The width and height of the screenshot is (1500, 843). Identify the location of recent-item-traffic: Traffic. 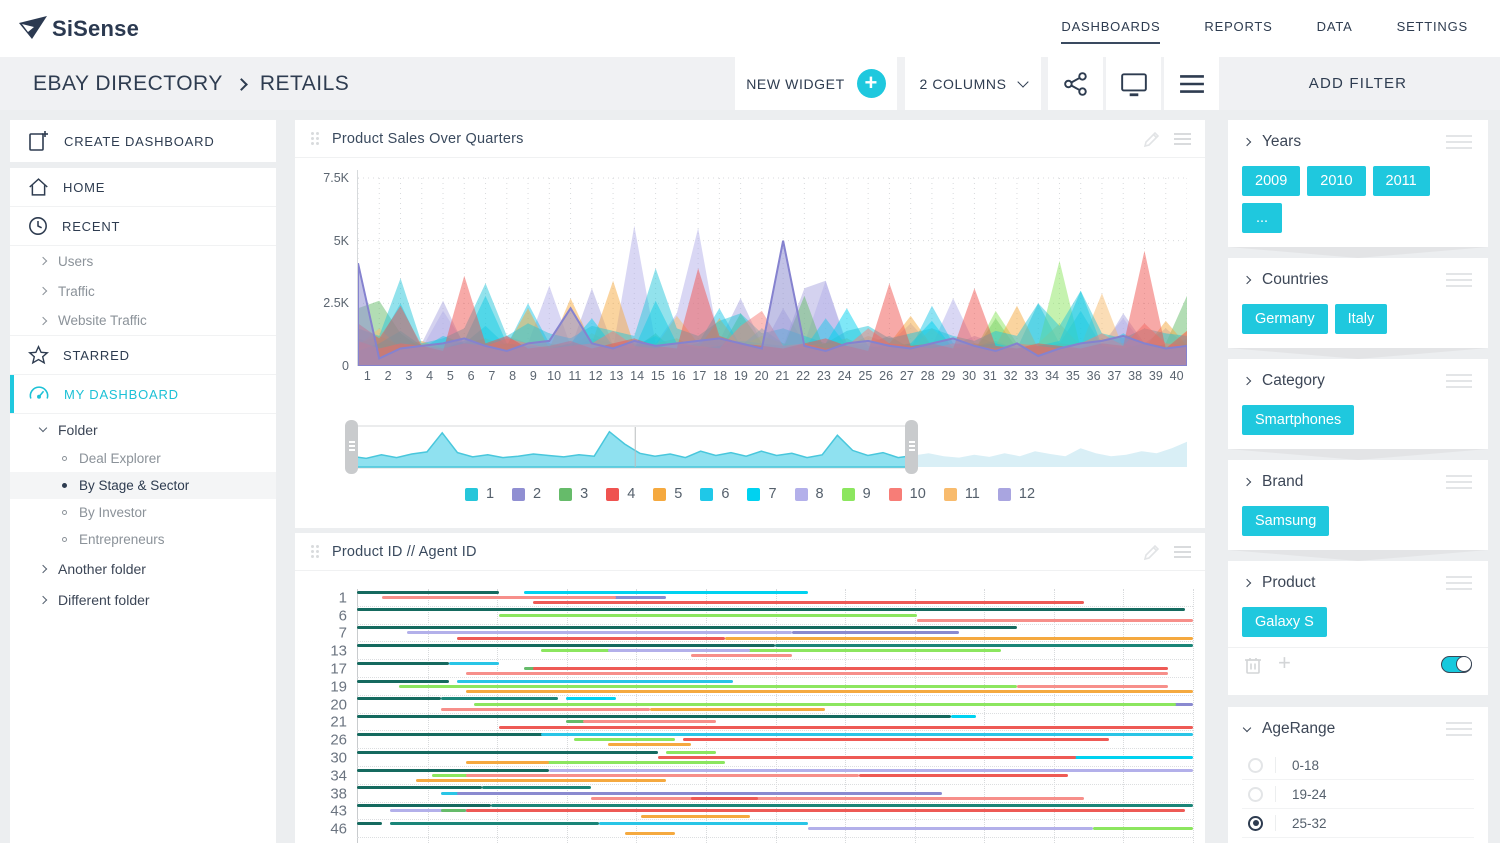
(143, 291).